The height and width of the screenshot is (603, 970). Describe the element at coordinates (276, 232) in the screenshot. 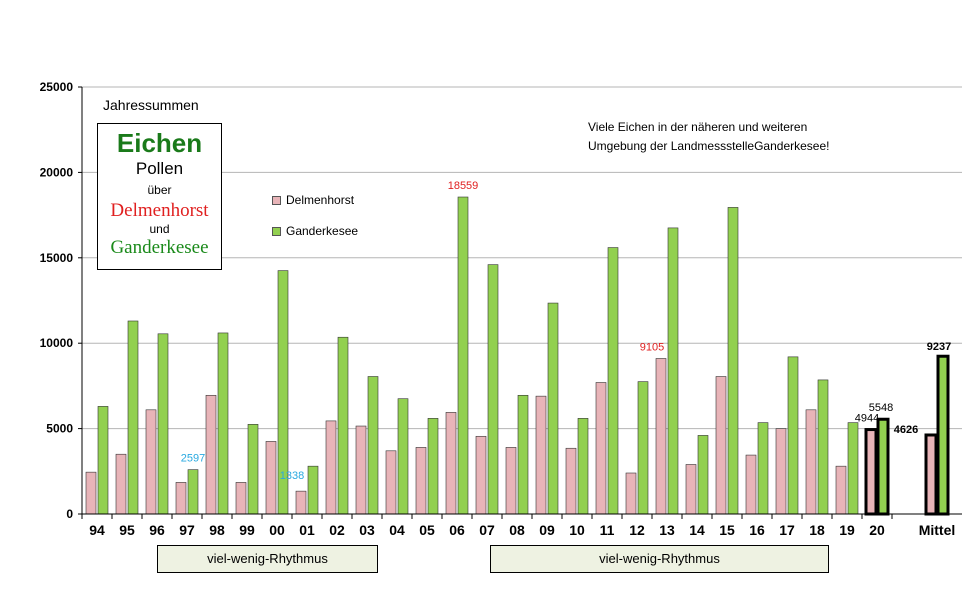

I see `legend-swatch-ganderkesee` at that location.